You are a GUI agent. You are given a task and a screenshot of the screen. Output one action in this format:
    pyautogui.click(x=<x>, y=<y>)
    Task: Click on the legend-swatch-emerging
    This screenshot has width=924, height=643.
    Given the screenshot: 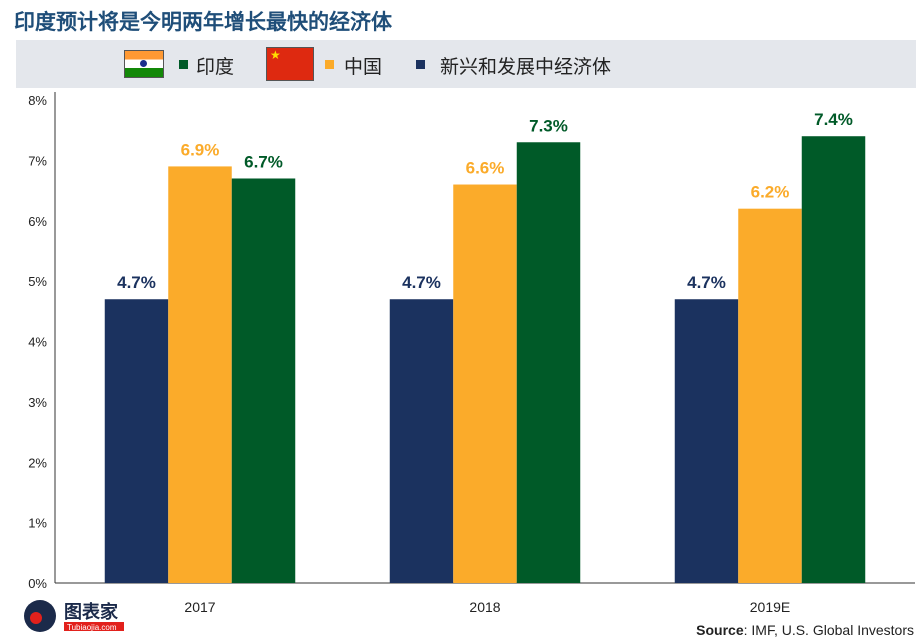 What is the action you would take?
    pyautogui.click(x=420, y=64)
    